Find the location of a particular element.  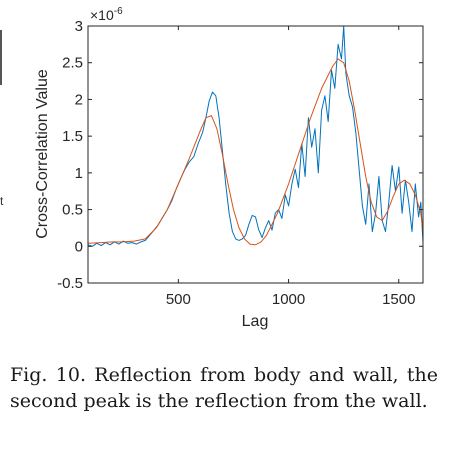

y-tick-label: 1.5 is located at coordinates (72, 136).